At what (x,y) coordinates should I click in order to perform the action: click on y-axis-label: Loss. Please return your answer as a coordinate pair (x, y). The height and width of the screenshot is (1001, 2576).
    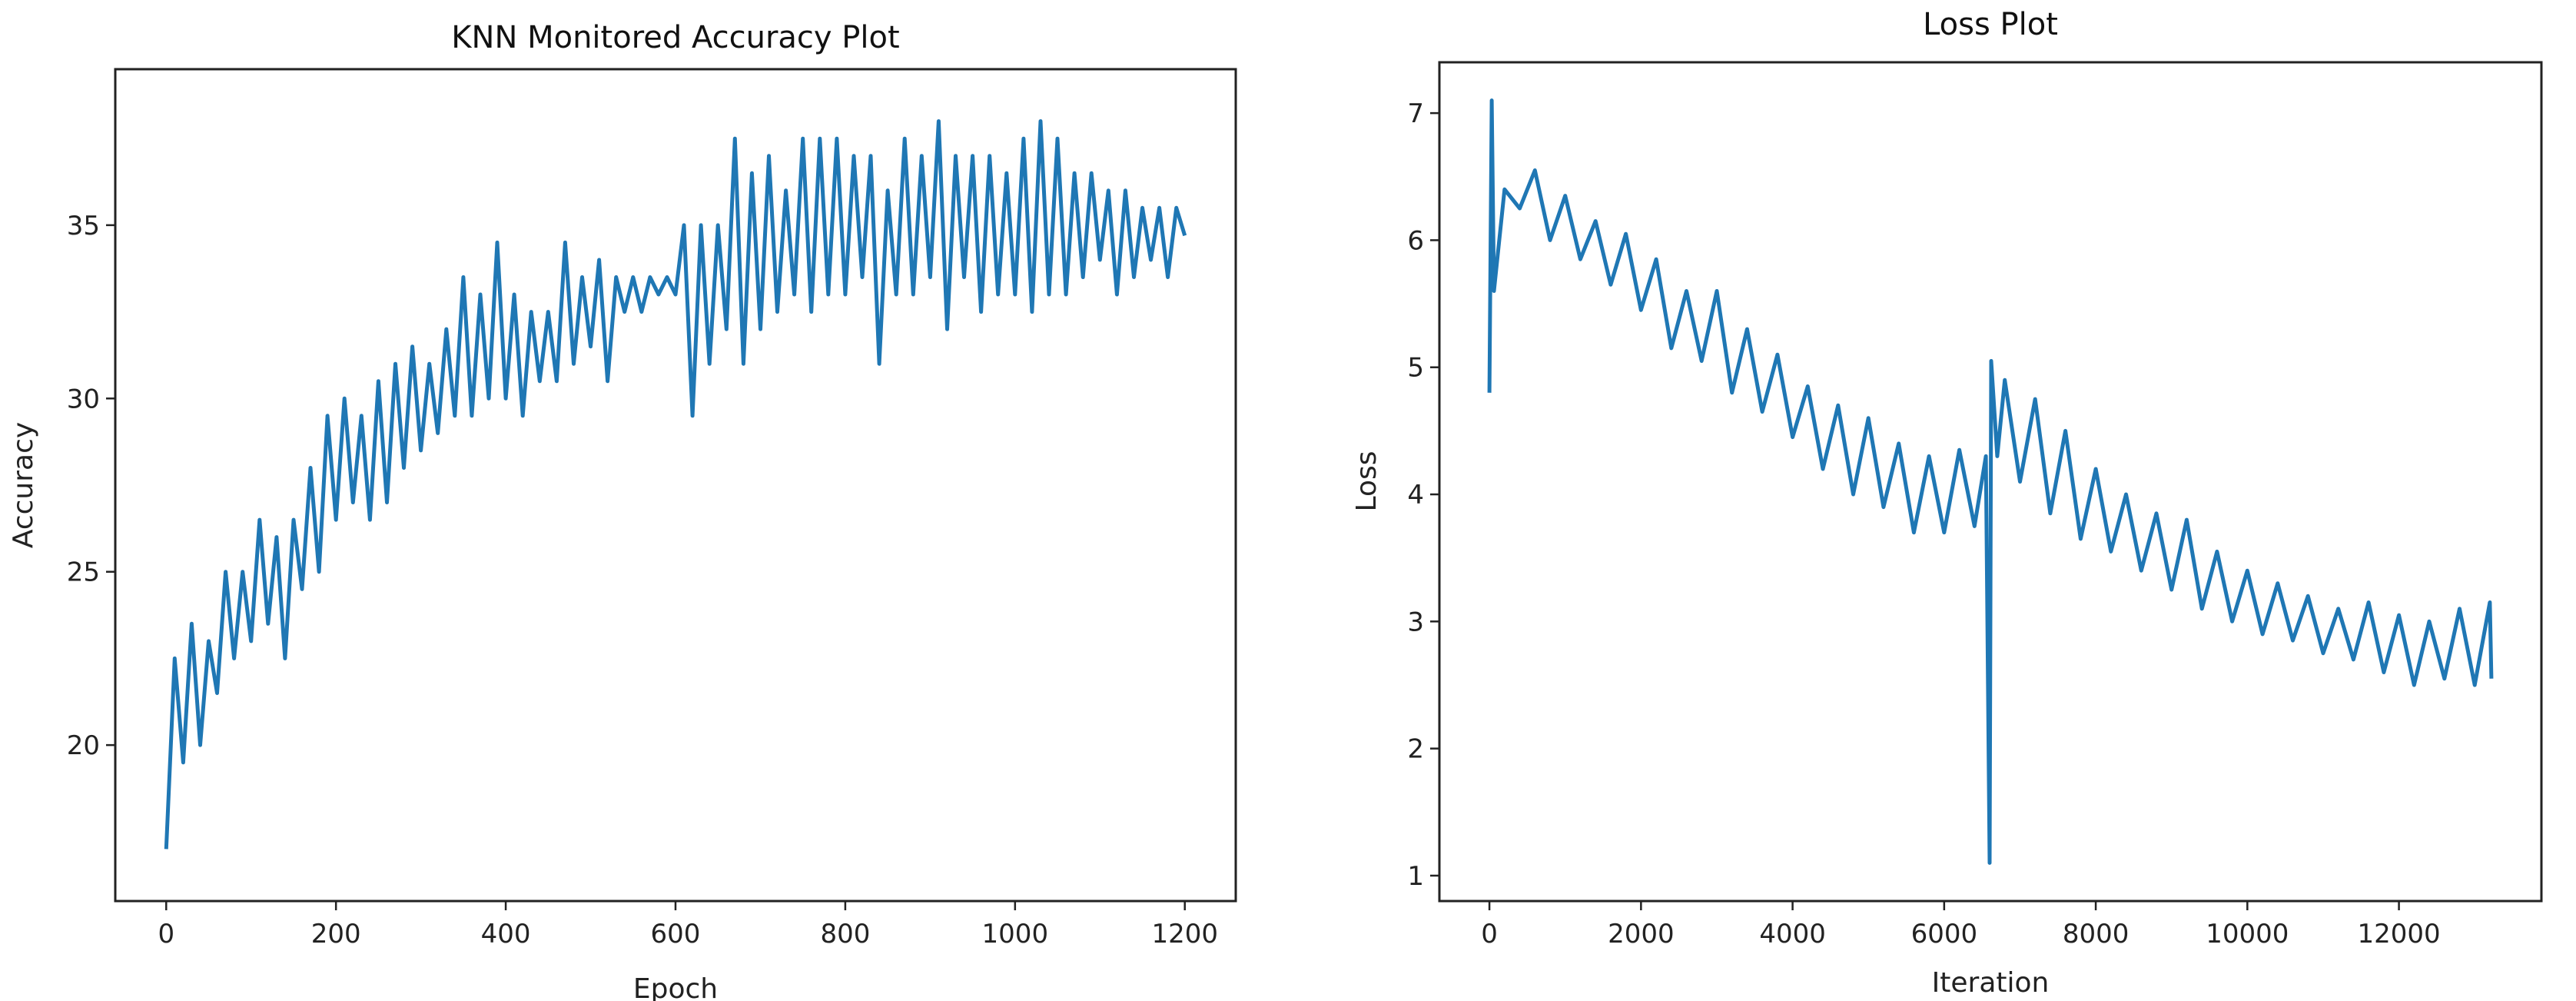
    Looking at the image, I should click on (1367, 481).